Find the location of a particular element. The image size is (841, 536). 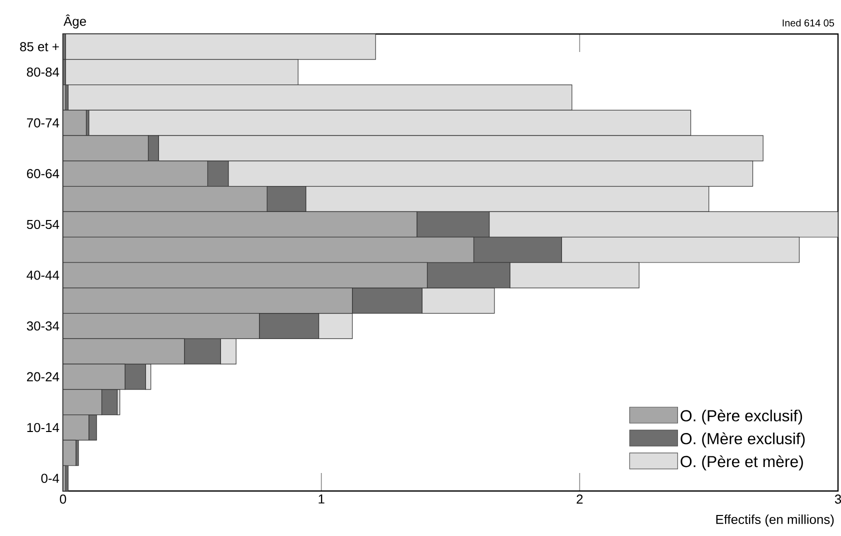

x-axis-title: Effectifs (en millions) is located at coordinates (775, 520).